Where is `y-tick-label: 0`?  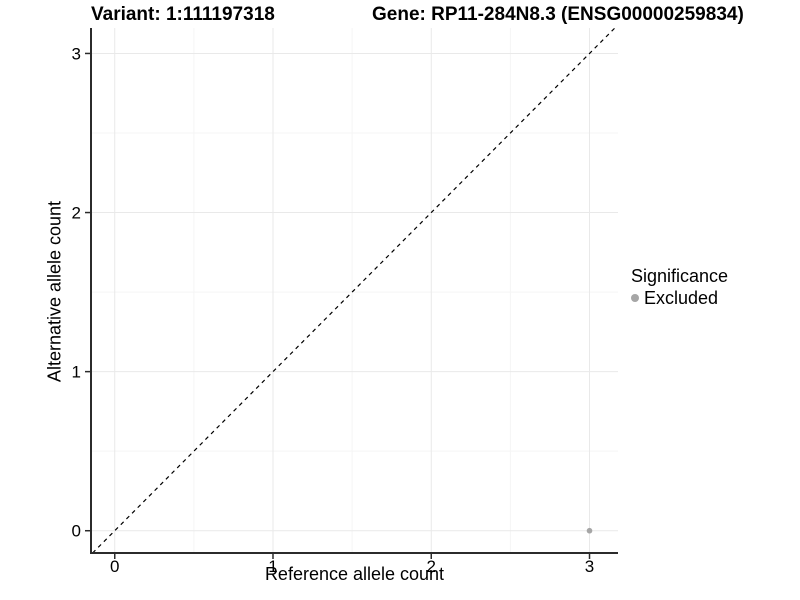
y-tick-label: 0 is located at coordinates (76, 531).